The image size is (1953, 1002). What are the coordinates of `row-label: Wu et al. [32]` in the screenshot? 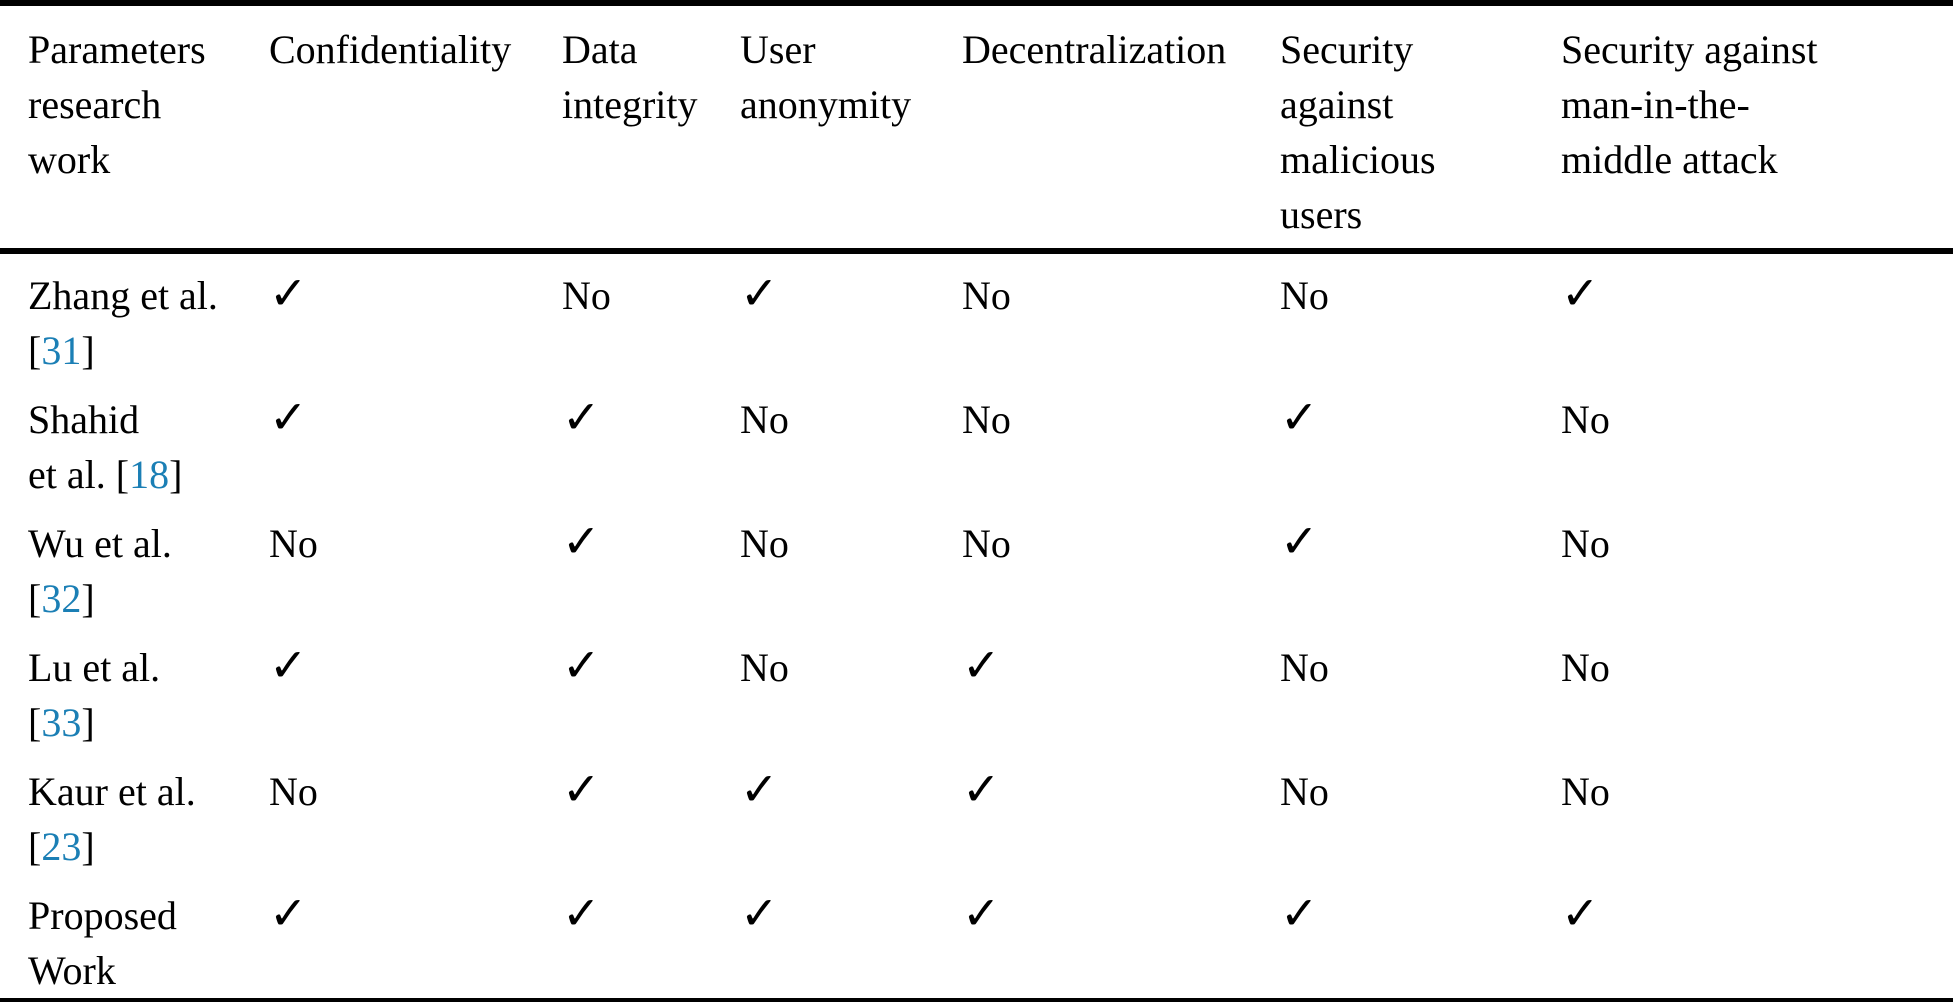 It's located at (134, 564).